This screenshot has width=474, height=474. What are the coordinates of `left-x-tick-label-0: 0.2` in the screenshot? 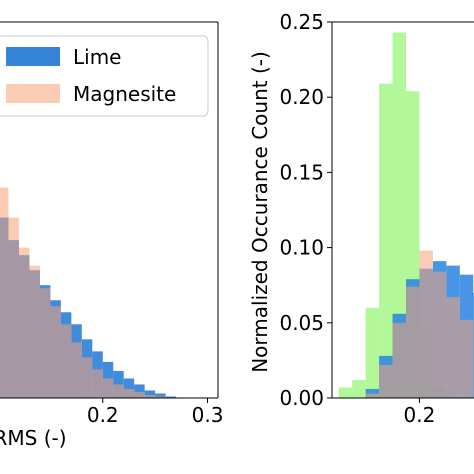 It's located at (103, 415).